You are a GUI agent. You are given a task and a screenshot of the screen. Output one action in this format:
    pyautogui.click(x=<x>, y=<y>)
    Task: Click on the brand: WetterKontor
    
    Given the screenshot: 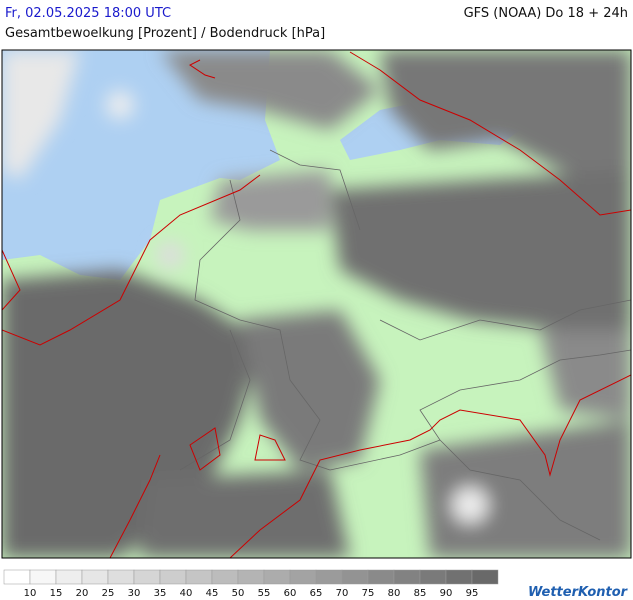 What is the action you would take?
    pyautogui.click(x=578, y=592)
    